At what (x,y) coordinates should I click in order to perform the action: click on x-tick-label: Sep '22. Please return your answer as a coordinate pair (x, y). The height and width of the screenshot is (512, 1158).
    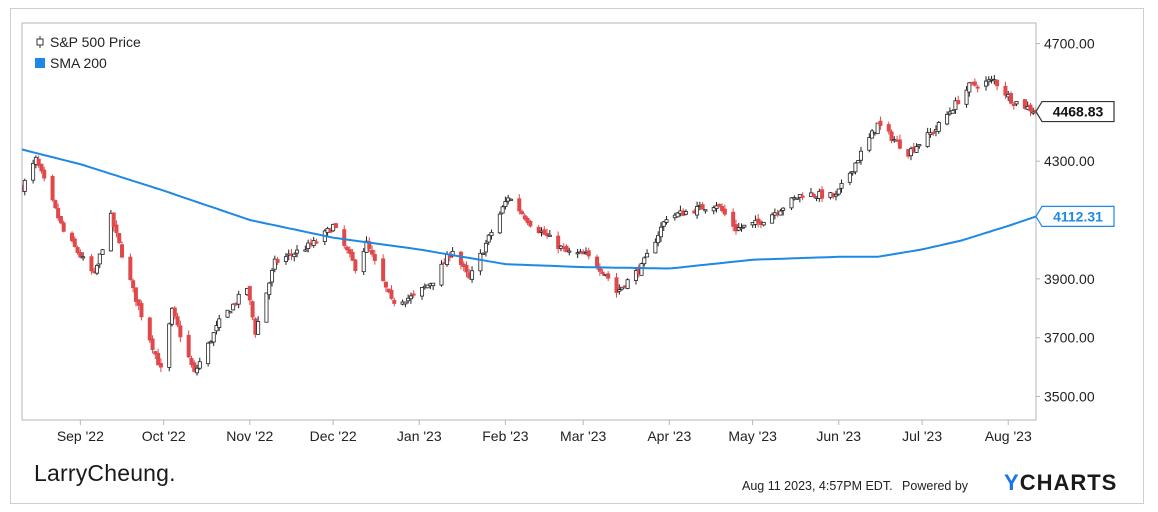
    Looking at the image, I should click on (80, 436).